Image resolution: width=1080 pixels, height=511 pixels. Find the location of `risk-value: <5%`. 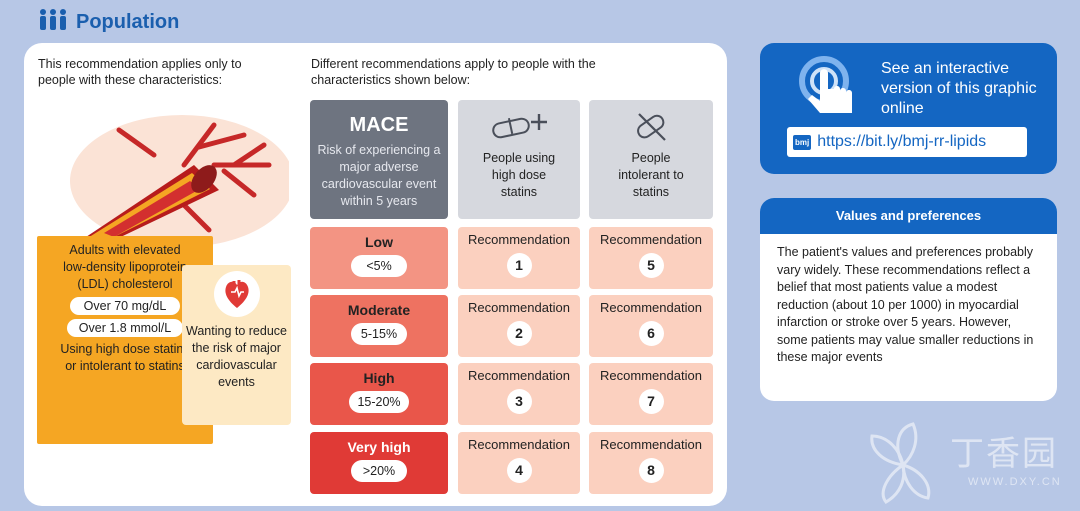

risk-value: <5% is located at coordinates (379, 266).